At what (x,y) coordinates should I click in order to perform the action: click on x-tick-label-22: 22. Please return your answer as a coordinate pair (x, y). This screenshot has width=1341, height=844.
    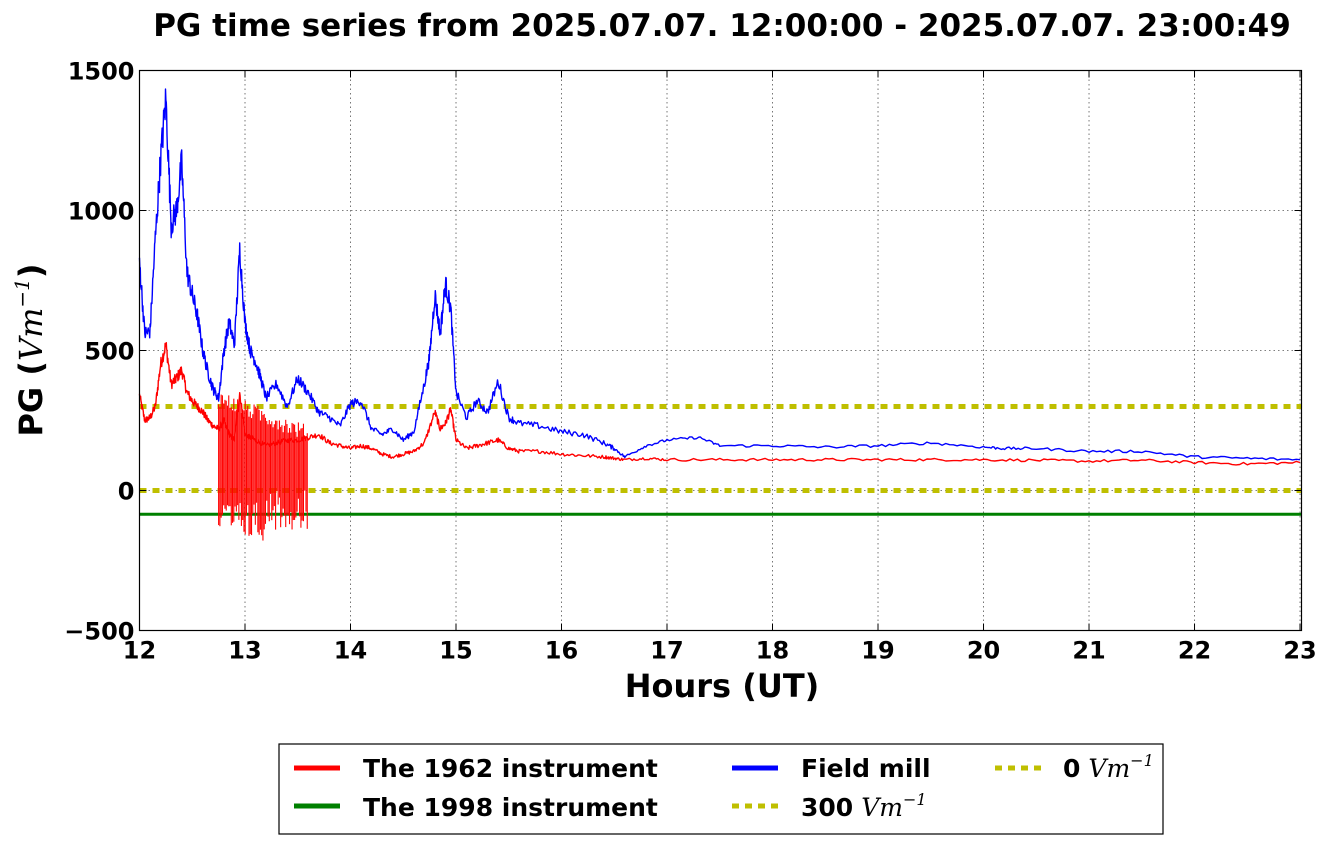
    Looking at the image, I should click on (1194, 651).